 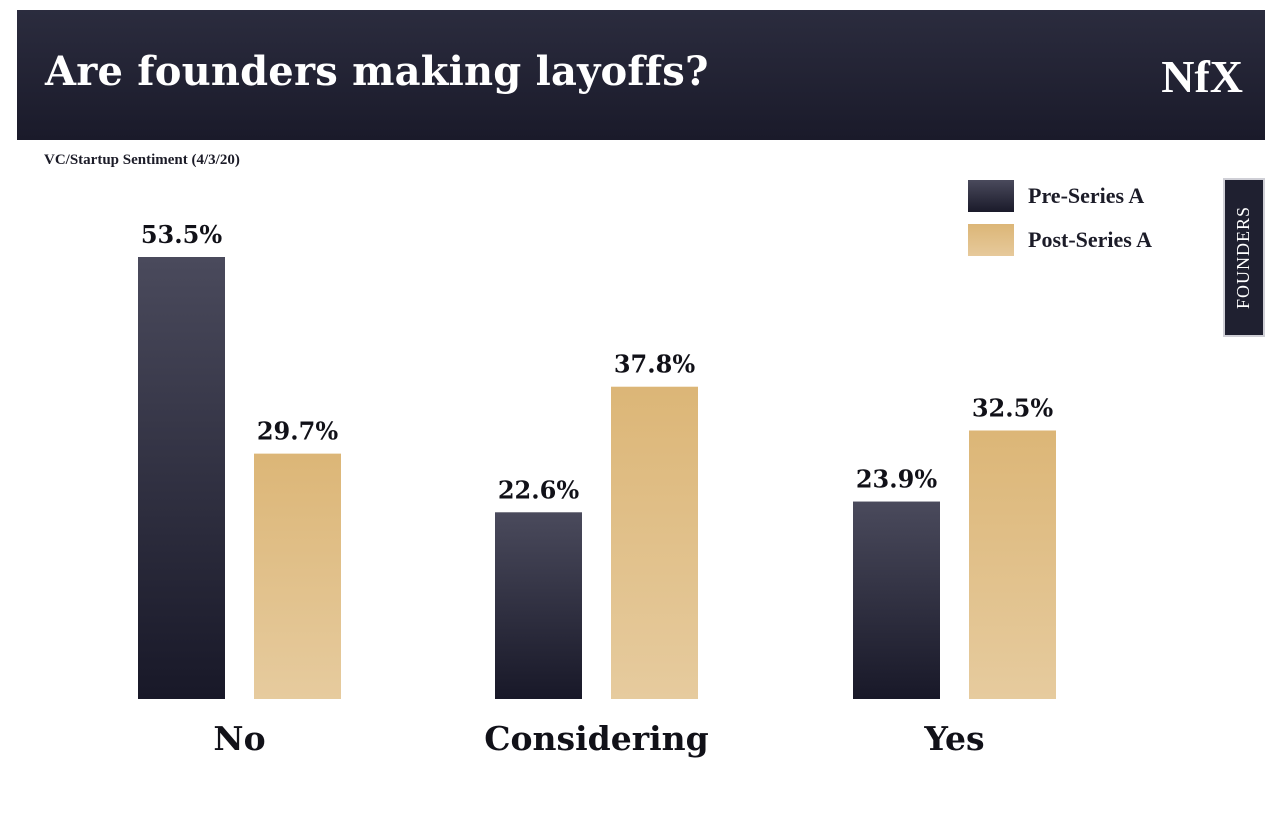 I want to click on chart-legend: Pre-Series A Post-Series A, so click(x=1060, y=218).